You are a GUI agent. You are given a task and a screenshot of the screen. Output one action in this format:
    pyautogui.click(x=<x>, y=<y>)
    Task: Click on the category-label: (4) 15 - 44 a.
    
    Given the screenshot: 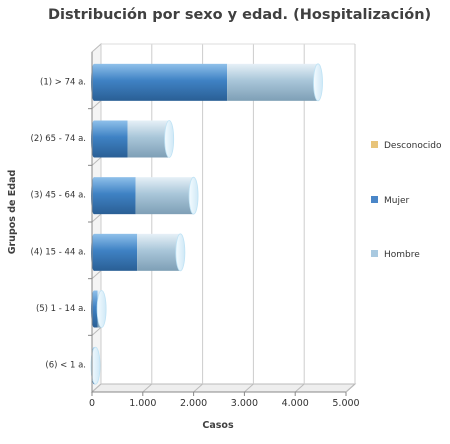 What is the action you would take?
    pyautogui.click(x=58, y=252)
    